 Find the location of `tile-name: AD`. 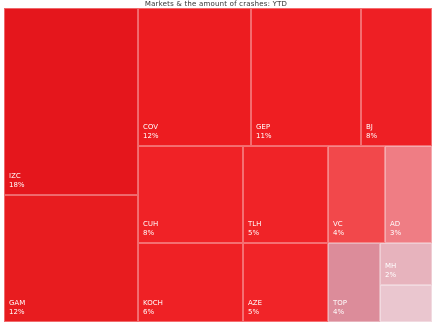

tile-name: AD is located at coordinates (395, 224).